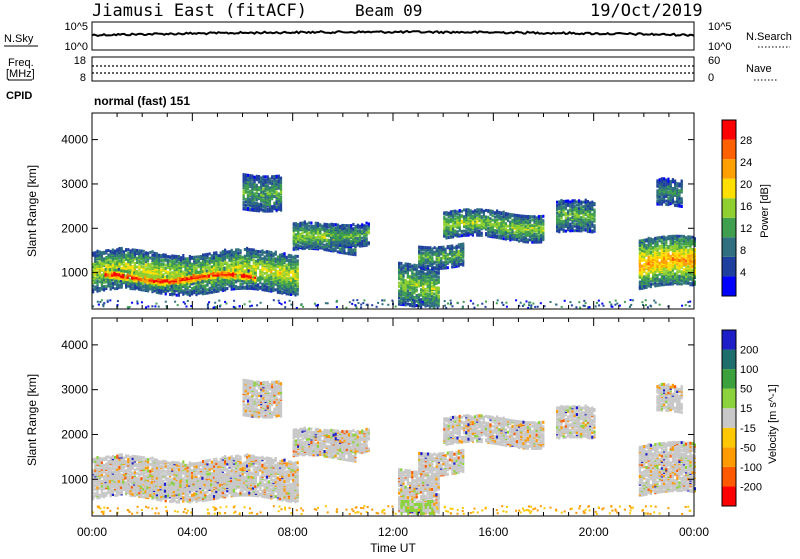 The image size is (800, 559). I want to click on freq-label-2: [MHz], so click(20, 74).